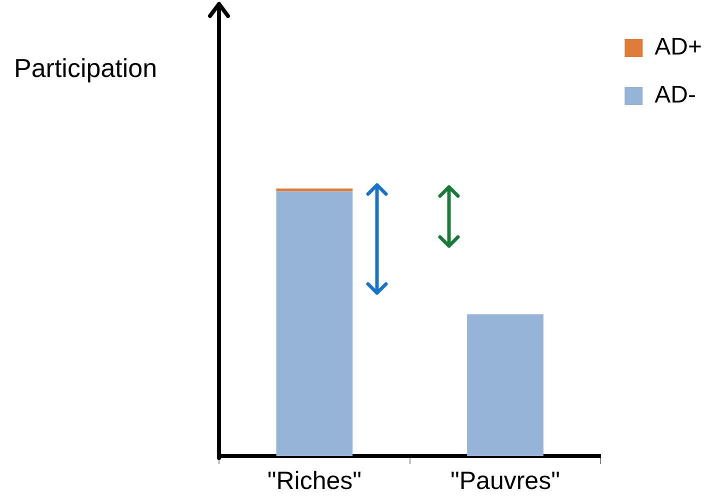 The width and height of the screenshot is (722, 504). What do you see at coordinates (505, 480) in the screenshot?
I see `x-tick-label: "Pauvres"` at bounding box center [505, 480].